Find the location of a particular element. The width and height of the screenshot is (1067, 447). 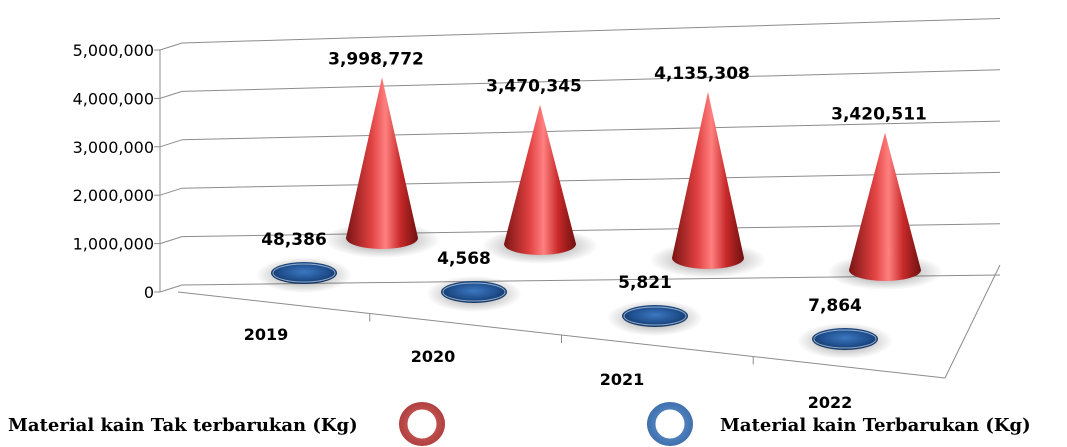

x-category-label: 2021 is located at coordinates (622, 379).